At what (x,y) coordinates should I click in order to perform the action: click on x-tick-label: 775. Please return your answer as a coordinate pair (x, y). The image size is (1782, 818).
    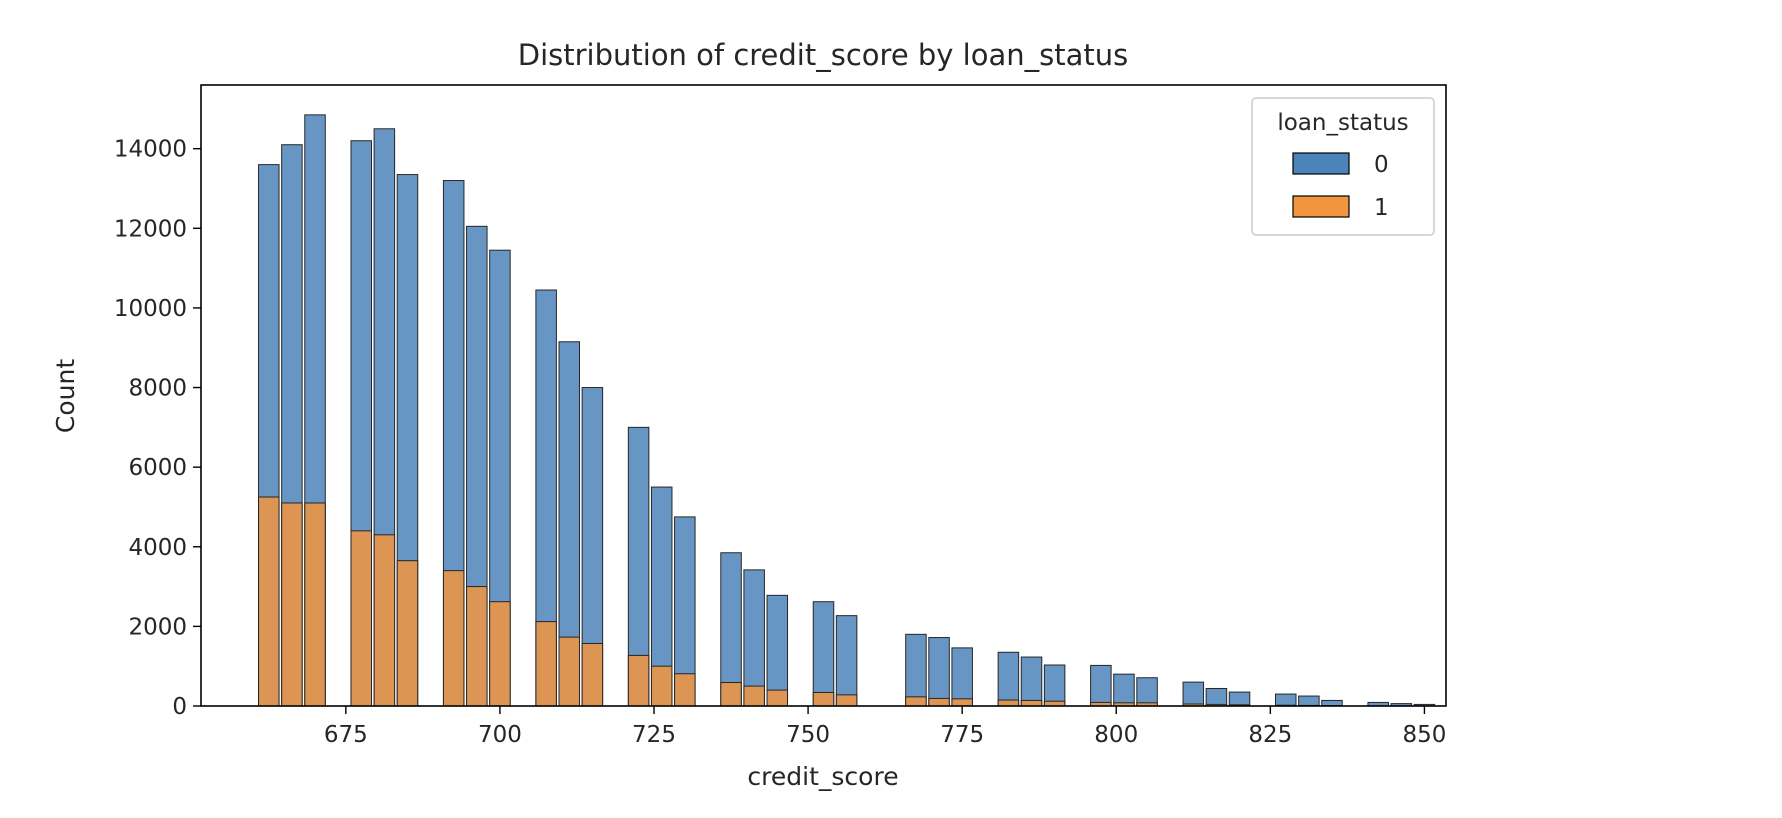
    Looking at the image, I should click on (962, 735).